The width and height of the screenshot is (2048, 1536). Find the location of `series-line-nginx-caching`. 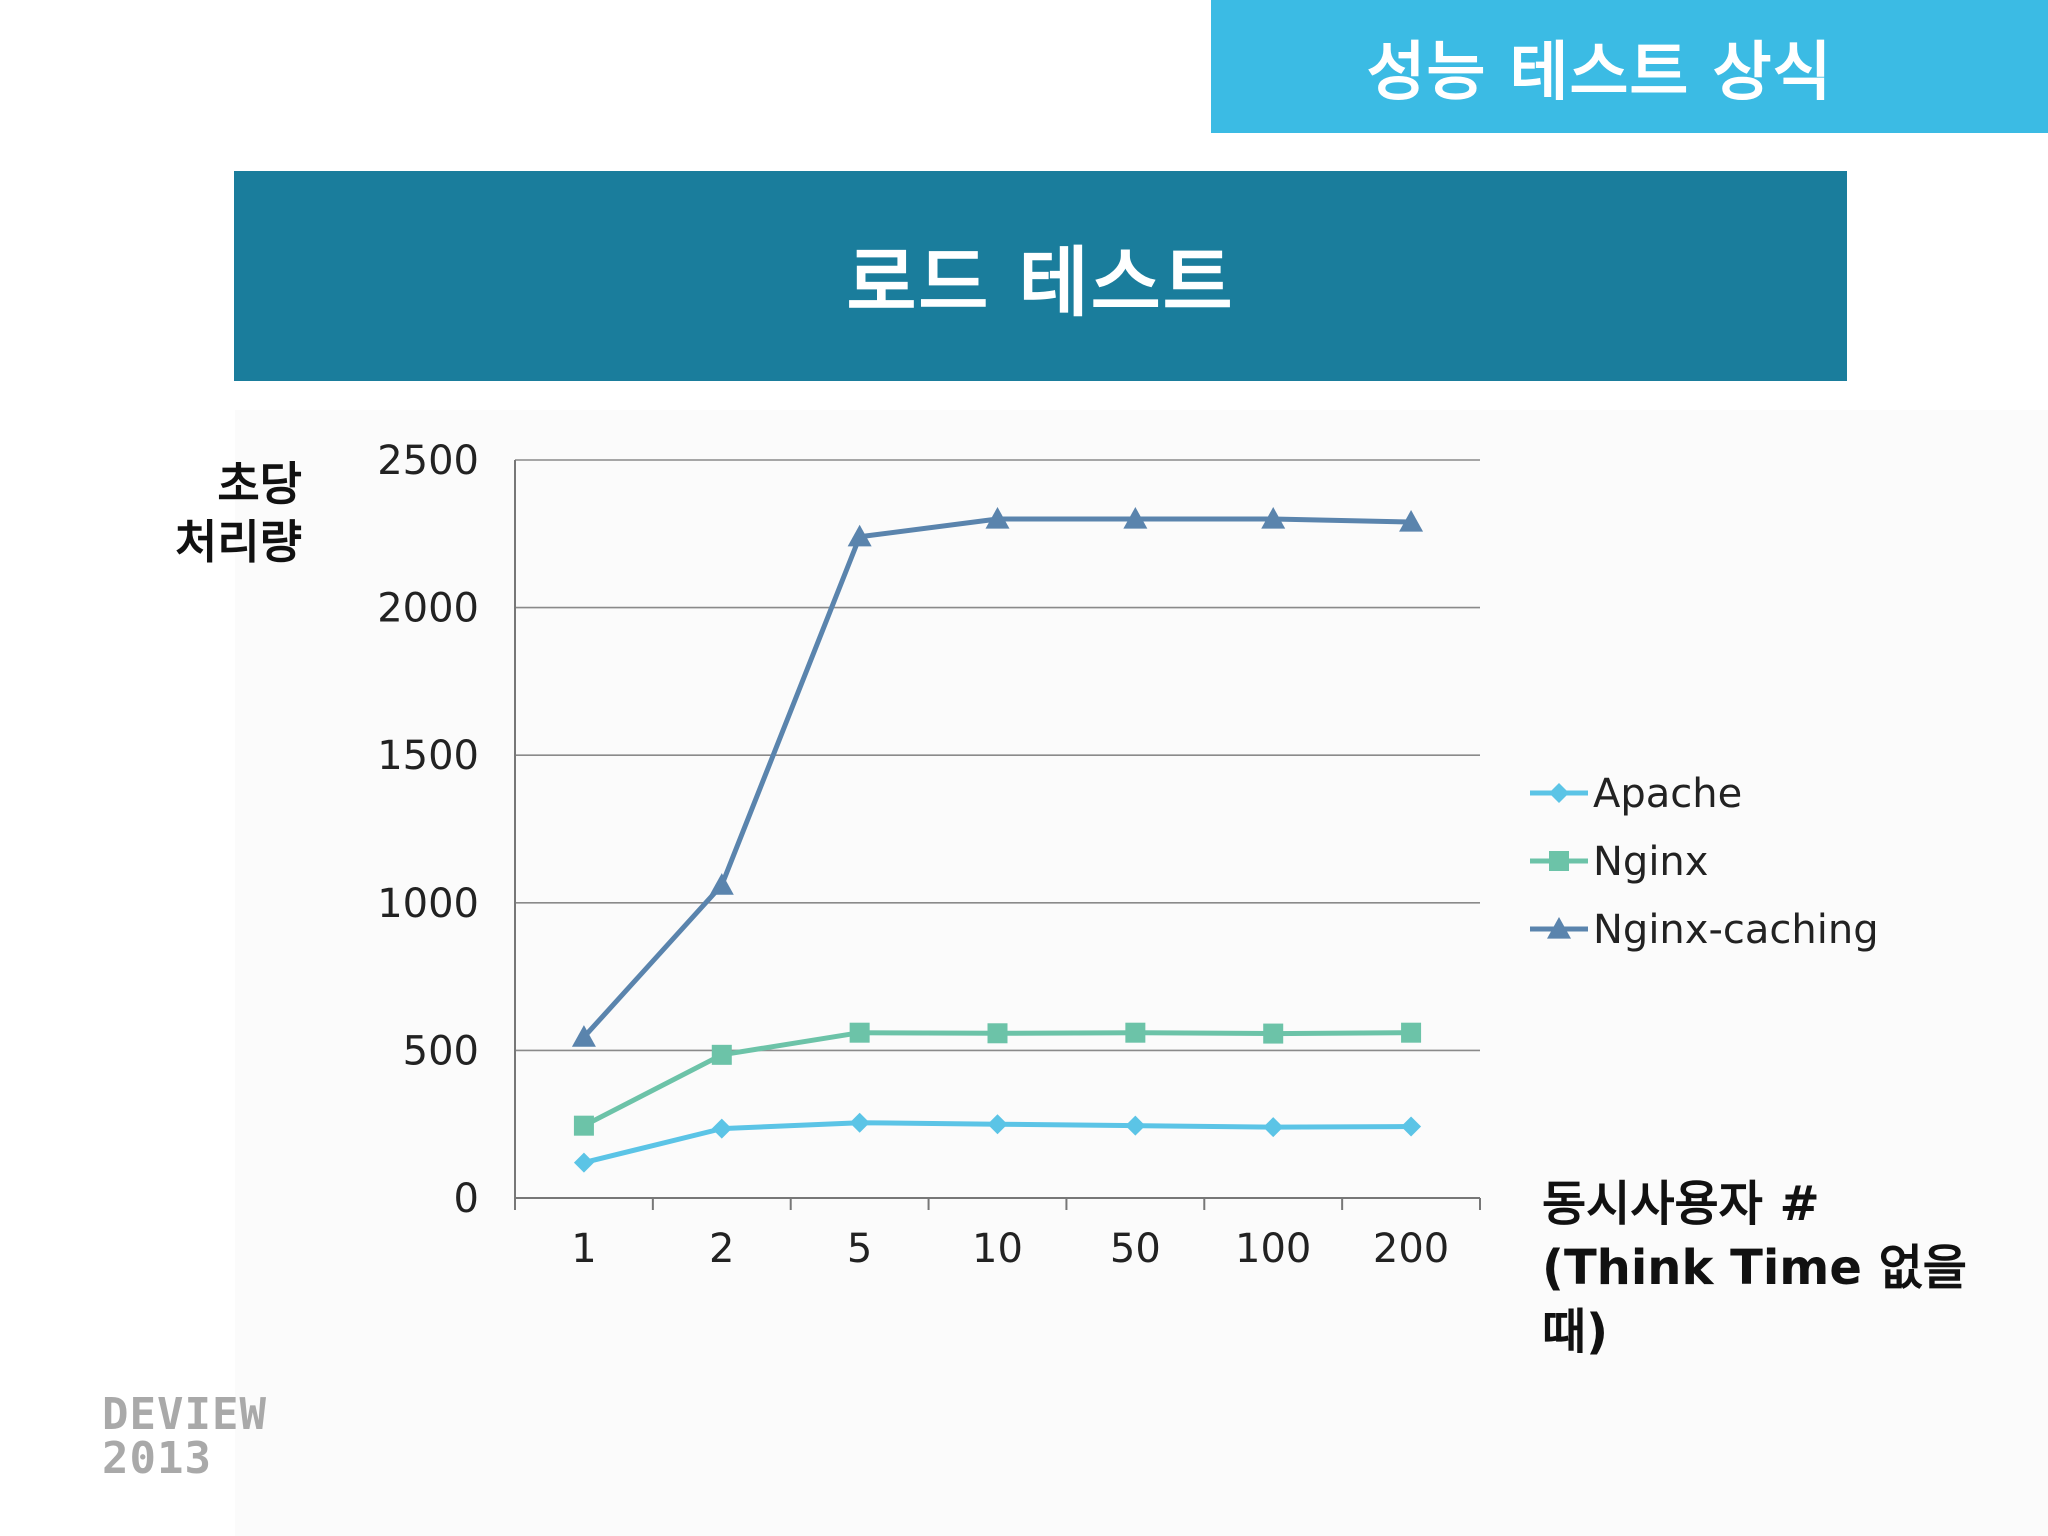

series-line-nginx-caching is located at coordinates (997, 777).